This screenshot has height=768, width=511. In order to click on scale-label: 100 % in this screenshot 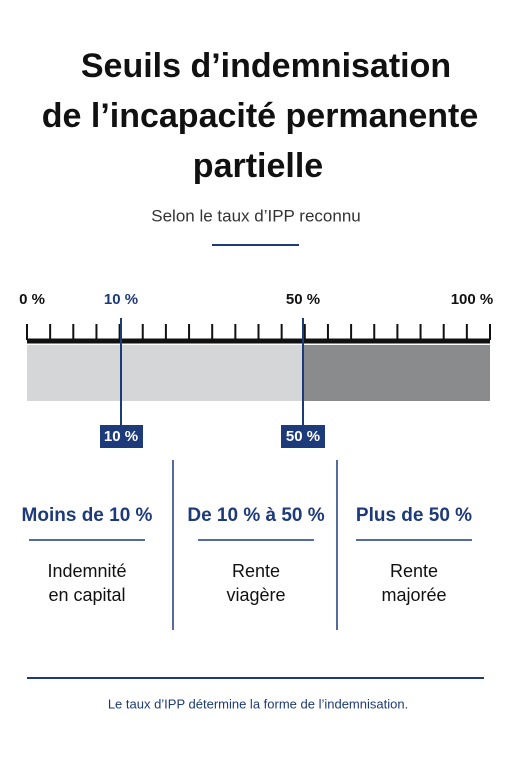, I will do `click(472, 299)`.